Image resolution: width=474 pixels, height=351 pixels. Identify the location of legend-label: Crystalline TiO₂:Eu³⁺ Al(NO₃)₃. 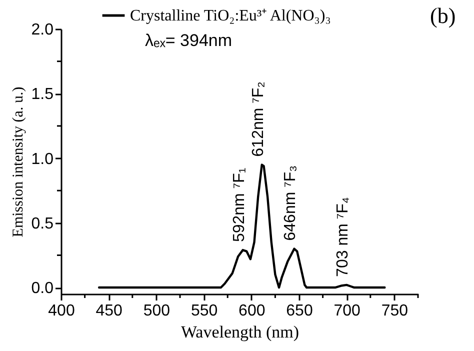
(230, 16).